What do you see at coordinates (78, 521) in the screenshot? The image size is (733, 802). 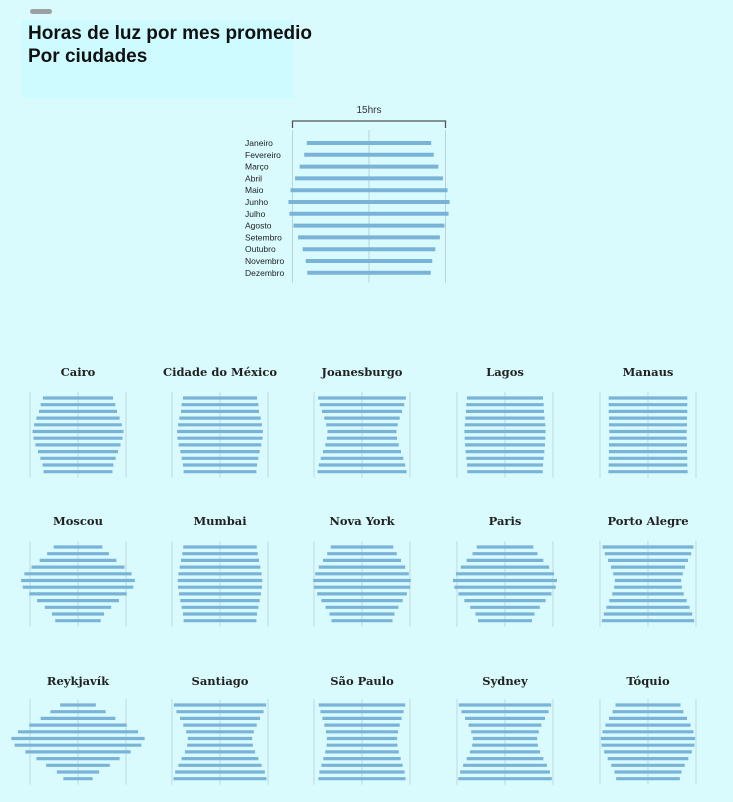 I see `city-label: Moscou` at bounding box center [78, 521].